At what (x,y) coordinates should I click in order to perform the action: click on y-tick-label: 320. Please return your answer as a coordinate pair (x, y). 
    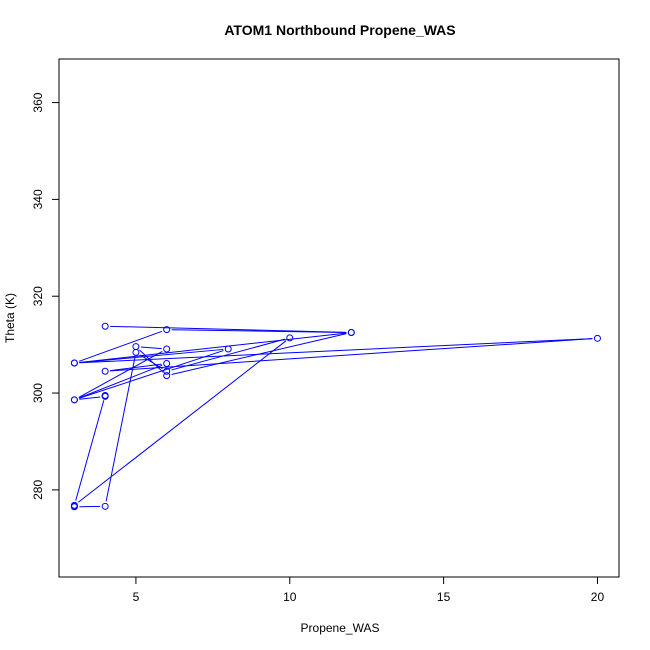
    Looking at the image, I should click on (38, 296).